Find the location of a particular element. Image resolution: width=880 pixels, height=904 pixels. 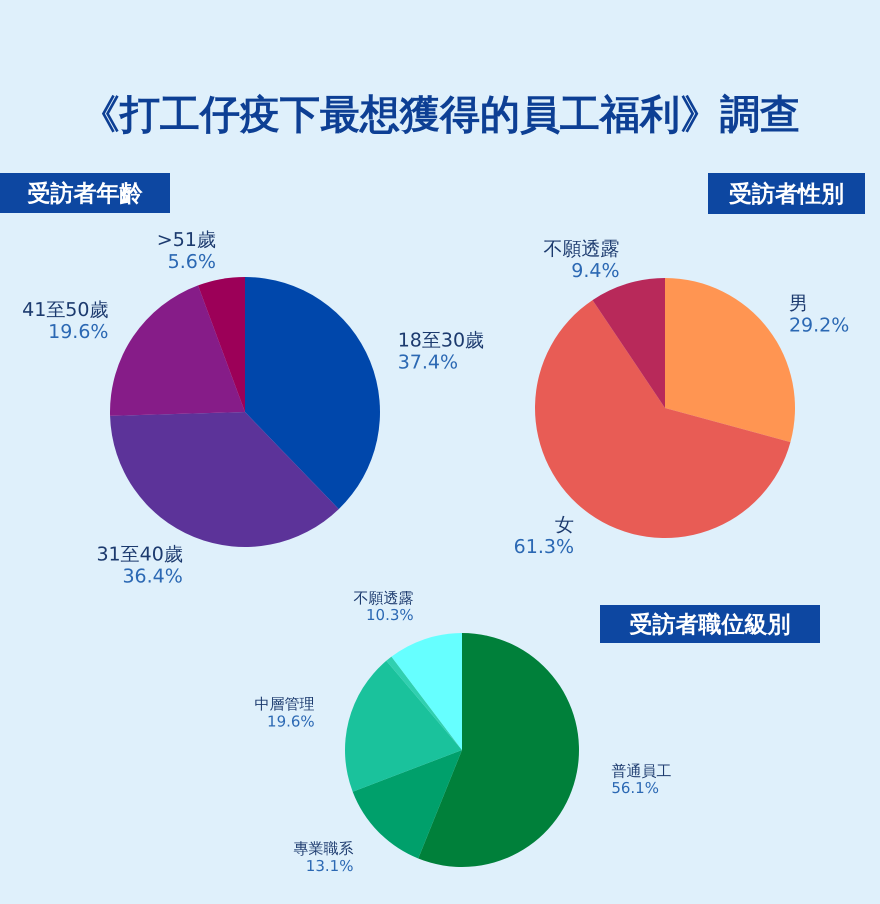

chart-subtitle: 受訪者年齡 is located at coordinates (86, 193).